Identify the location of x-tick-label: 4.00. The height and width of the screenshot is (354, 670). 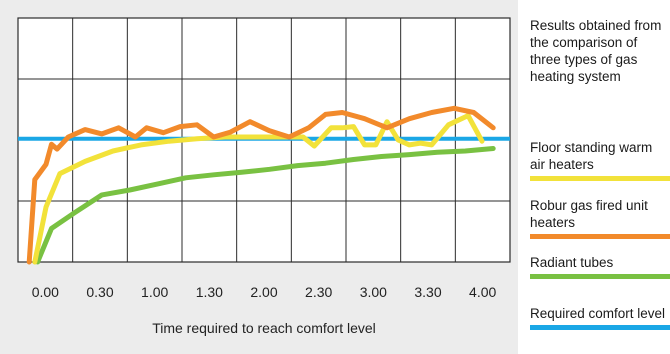
(483, 292).